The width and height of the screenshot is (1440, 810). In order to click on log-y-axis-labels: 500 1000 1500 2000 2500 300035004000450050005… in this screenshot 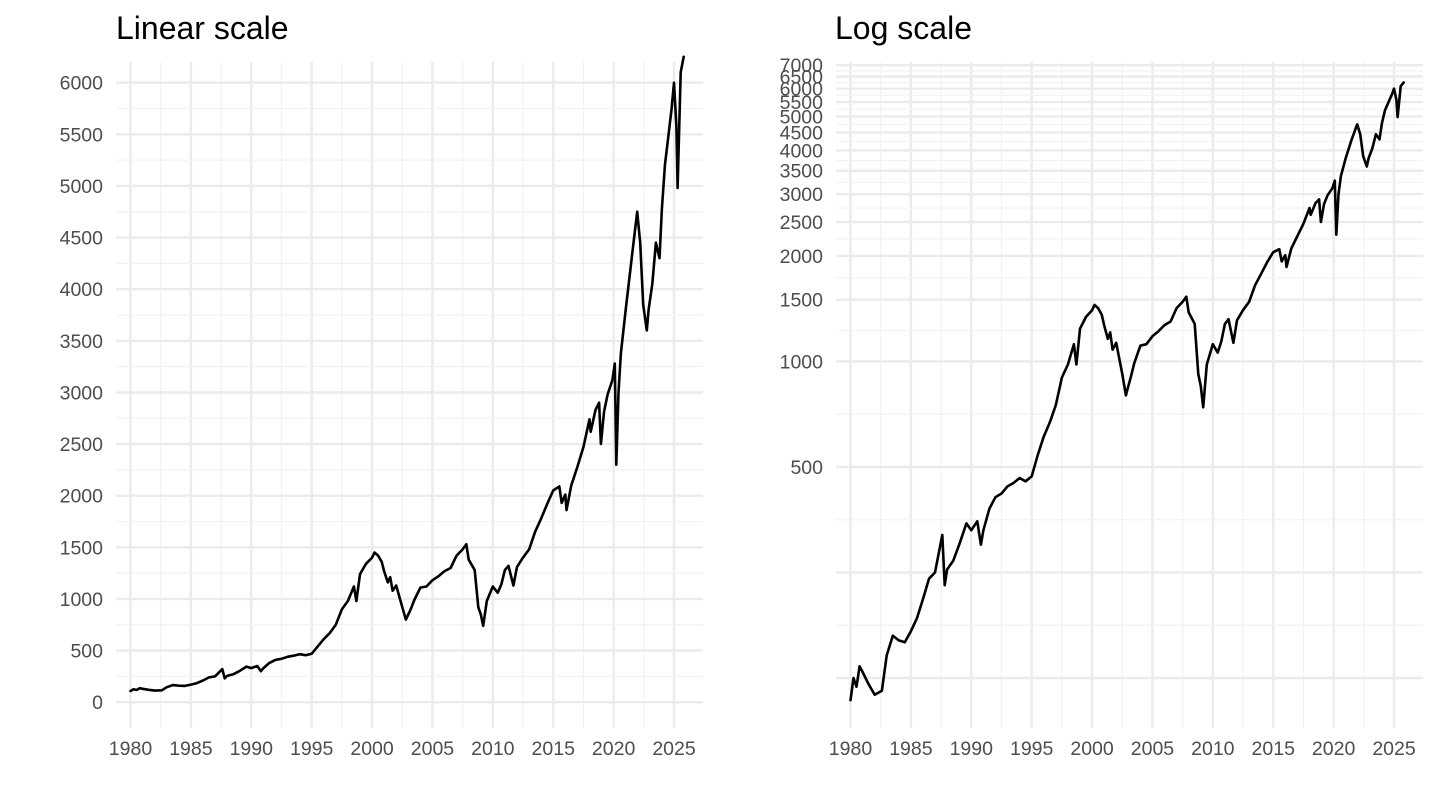, I will do `click(802, 267)`.